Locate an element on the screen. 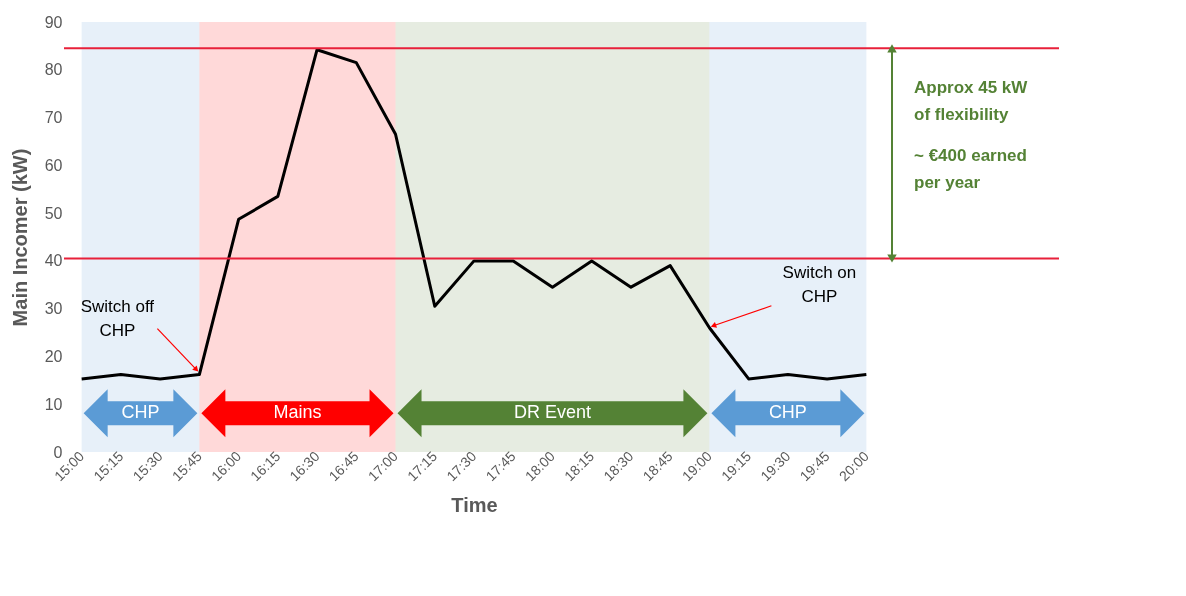  y-tick-label: 50 is located at coordinates (53, 213).